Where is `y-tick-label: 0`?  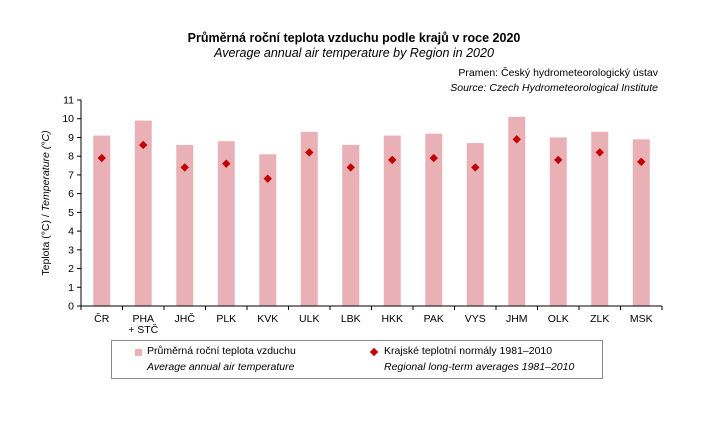 y-tick-label: 0 is located at coordinates (71, 307).